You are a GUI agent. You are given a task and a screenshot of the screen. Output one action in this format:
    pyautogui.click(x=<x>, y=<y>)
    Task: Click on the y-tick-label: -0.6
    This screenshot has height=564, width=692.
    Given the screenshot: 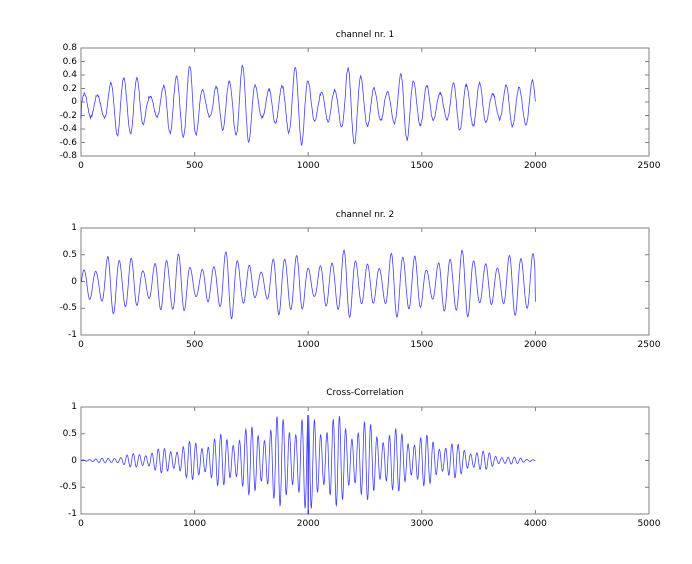 What is the action you would take?
    pyautogui.click(x=68, y=142)
    